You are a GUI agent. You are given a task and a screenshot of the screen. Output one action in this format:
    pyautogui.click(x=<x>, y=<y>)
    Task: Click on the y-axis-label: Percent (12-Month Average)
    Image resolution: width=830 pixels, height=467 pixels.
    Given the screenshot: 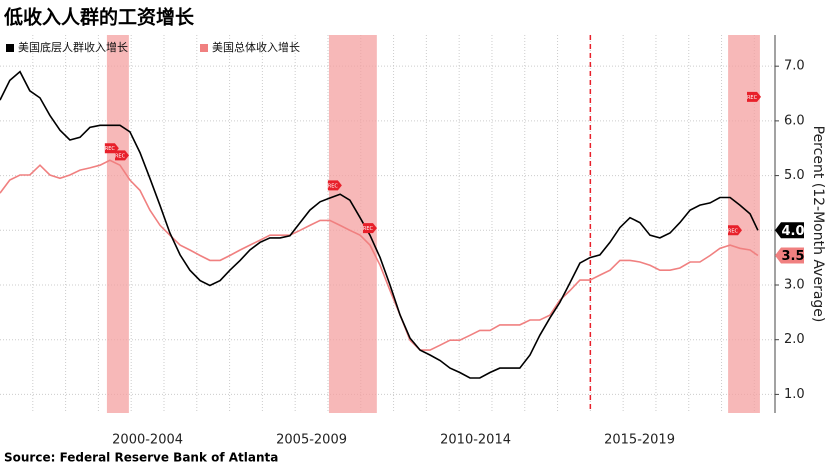 What is the action you would take?
    pyautogui.click(x=818, y=224)
    